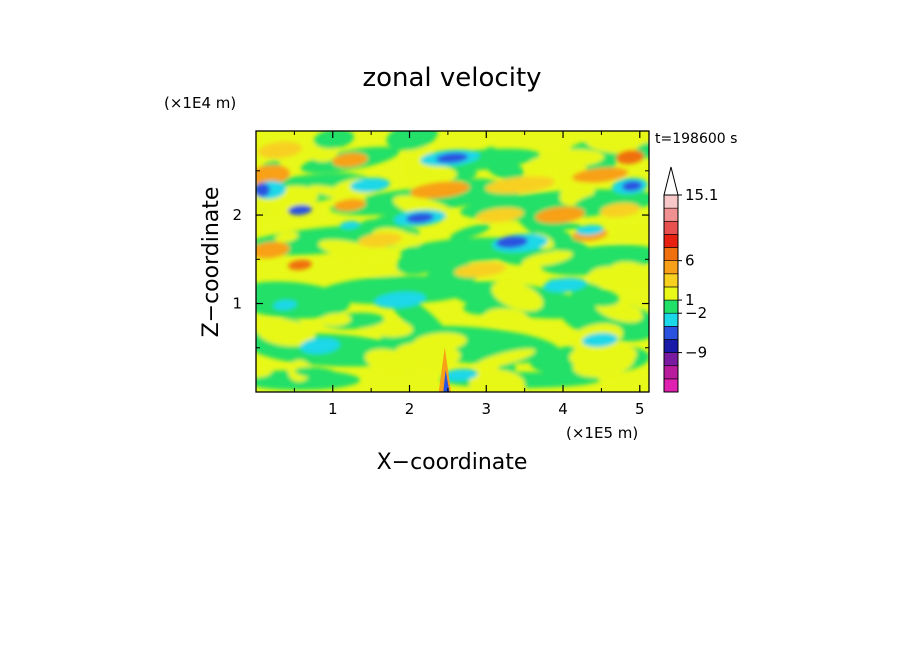 The height and width of the screenshot is (658, 904). Describe the element at coordinates (333, 409) in the screenshot. I see `x-tick-label-0: 1` at that location.